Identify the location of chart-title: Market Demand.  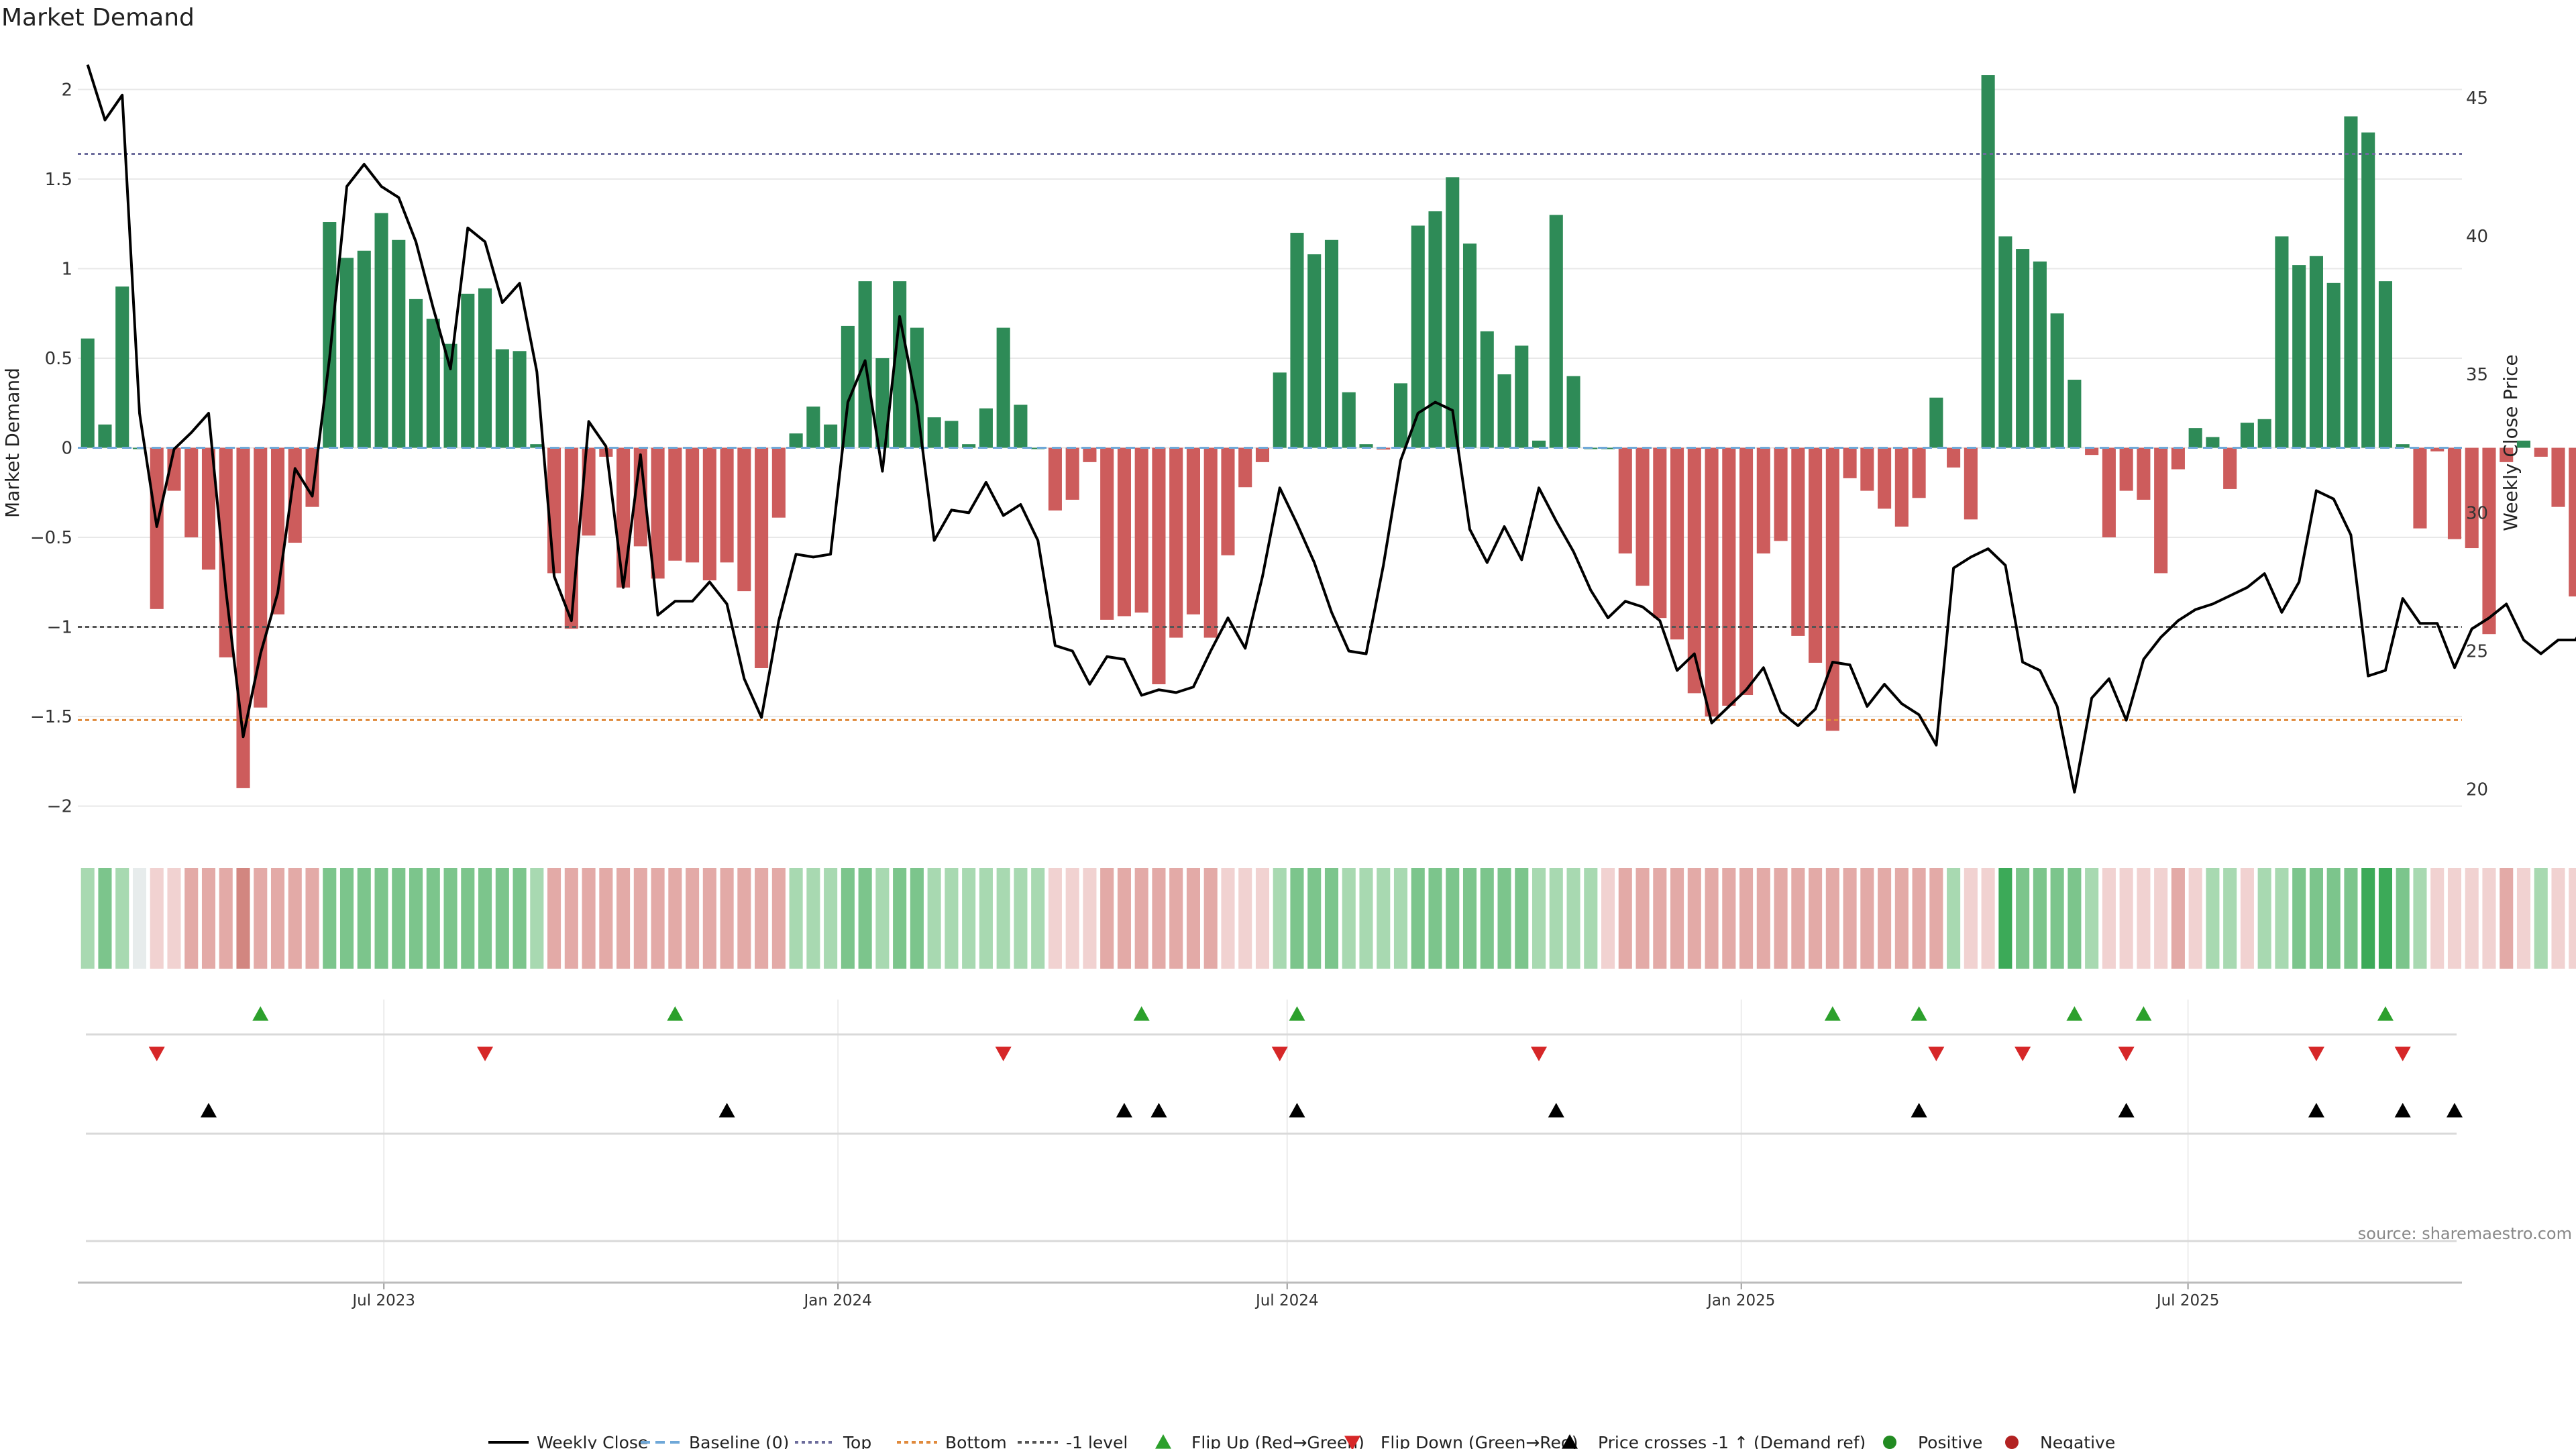
(98, 18).